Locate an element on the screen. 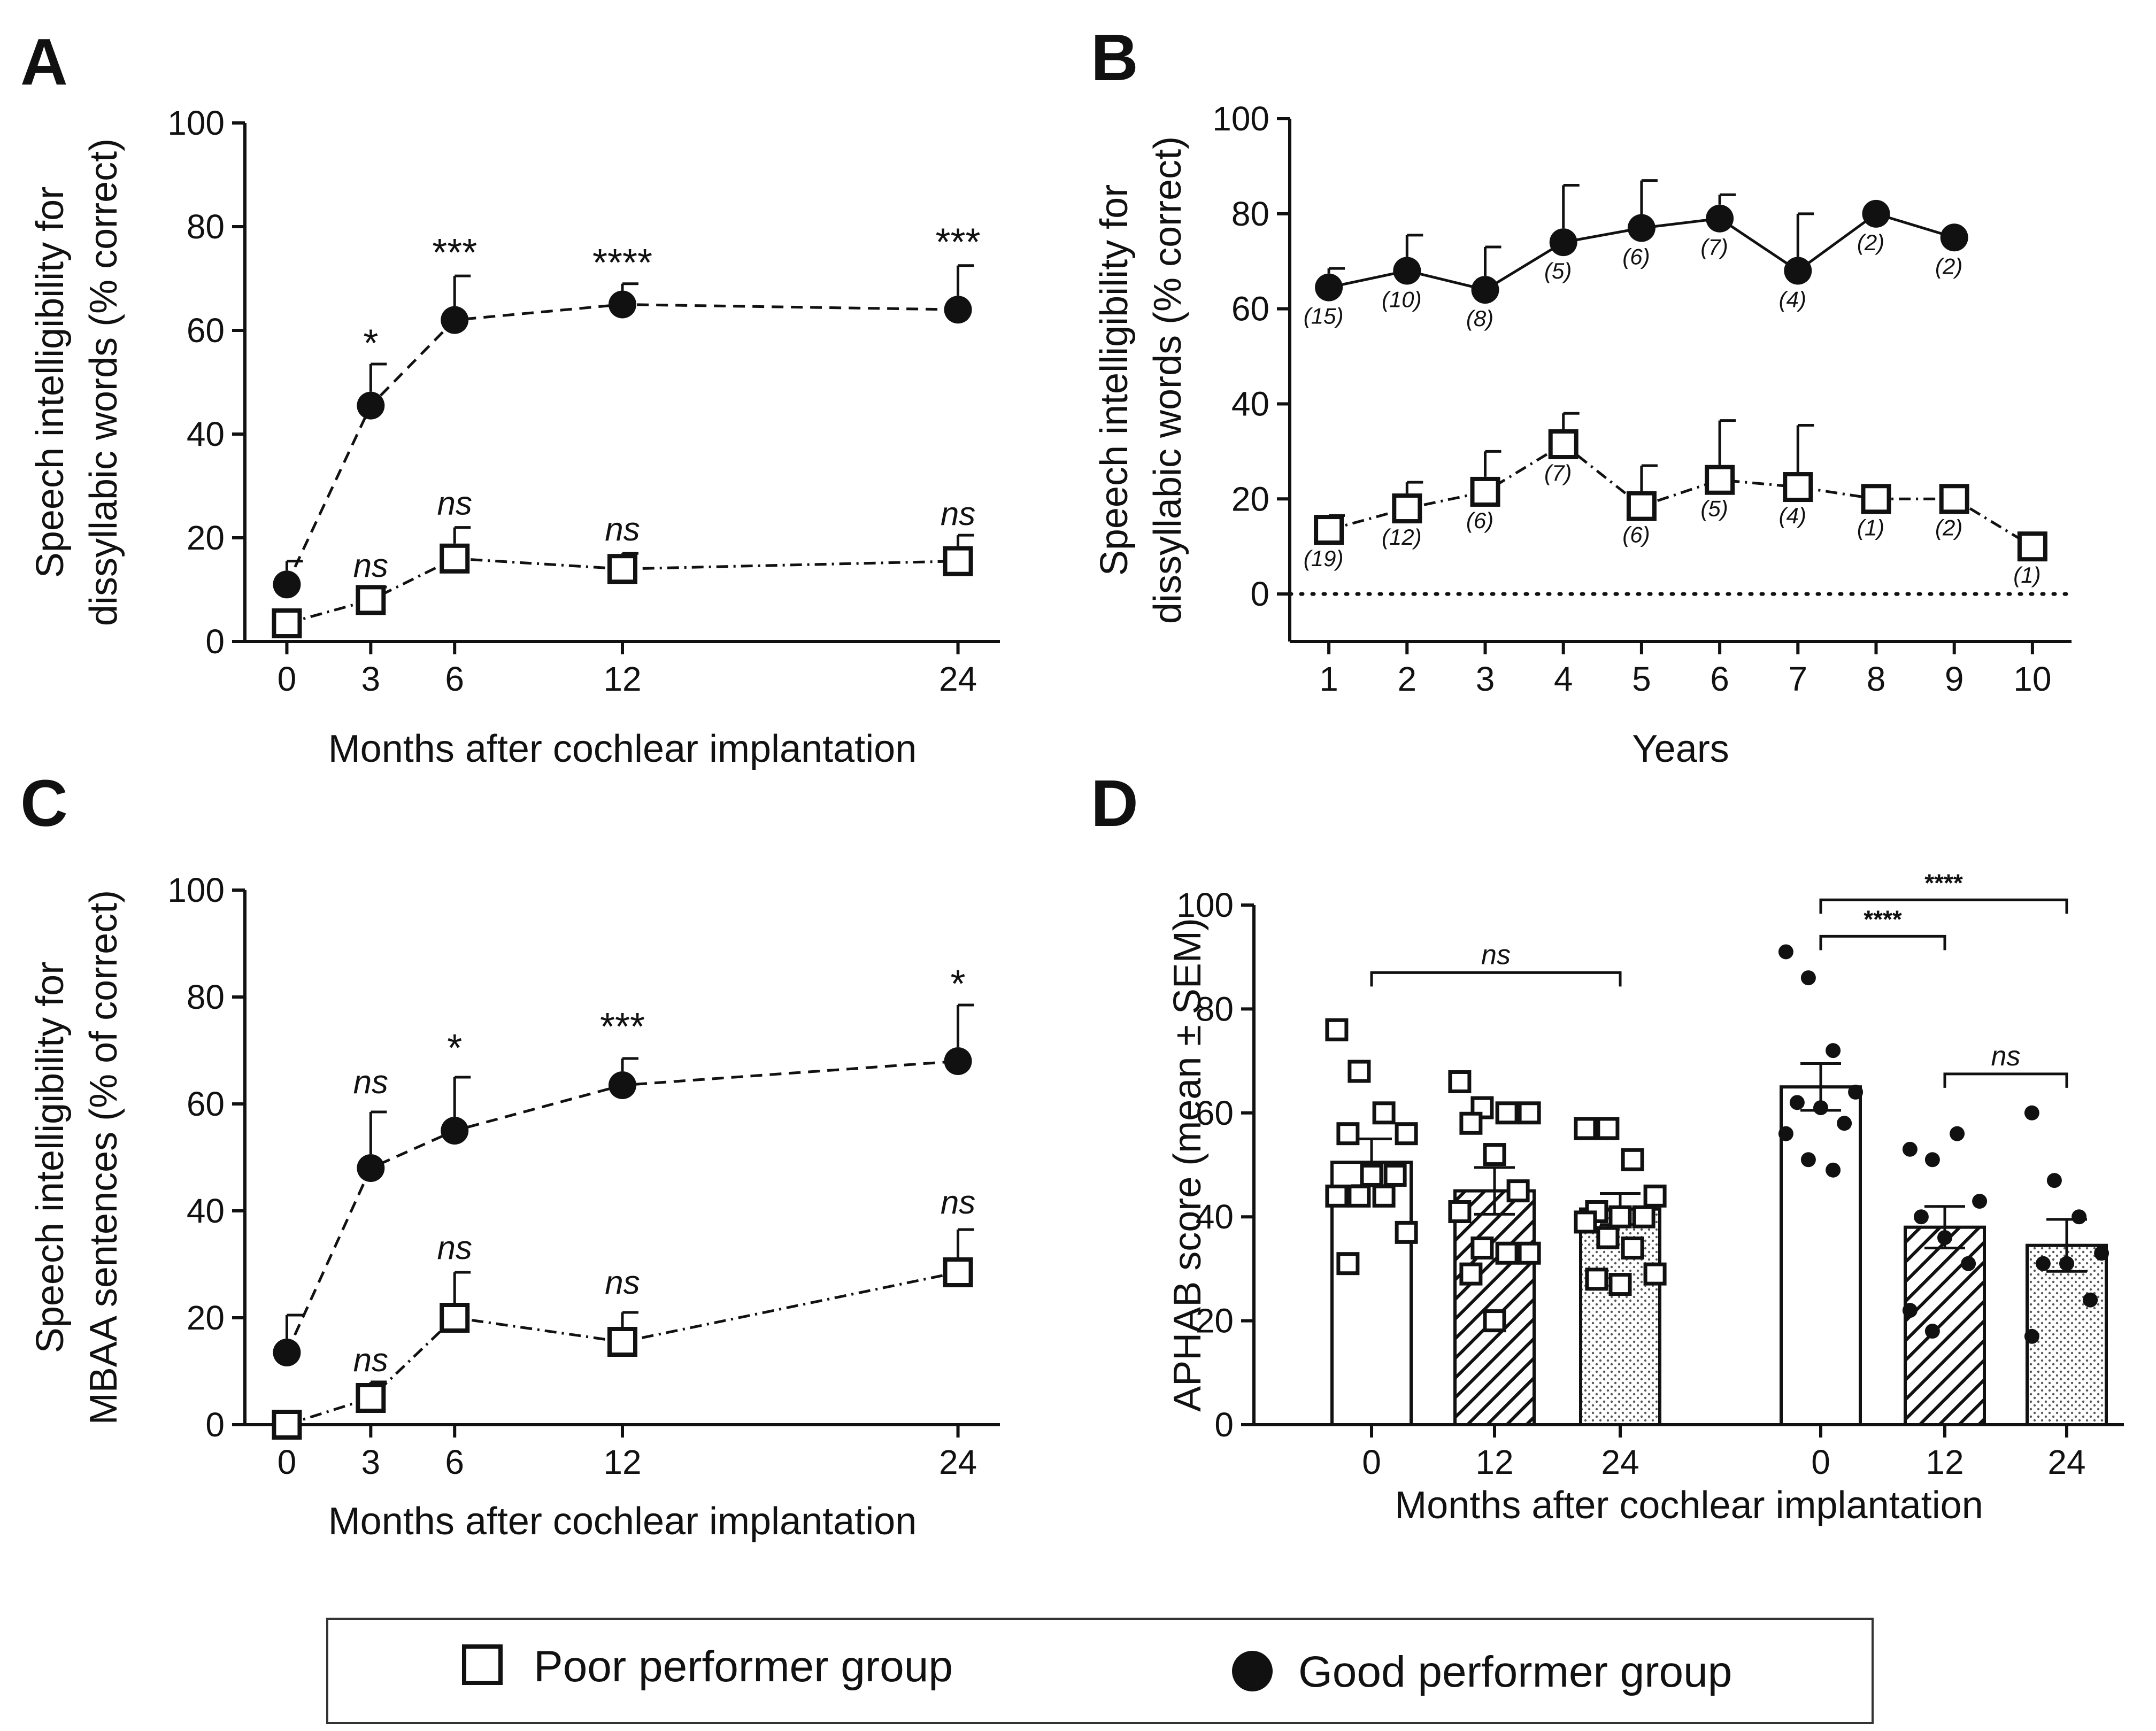  panel-b-x-tick-label: 4 is located at coordinates (1563, 679).